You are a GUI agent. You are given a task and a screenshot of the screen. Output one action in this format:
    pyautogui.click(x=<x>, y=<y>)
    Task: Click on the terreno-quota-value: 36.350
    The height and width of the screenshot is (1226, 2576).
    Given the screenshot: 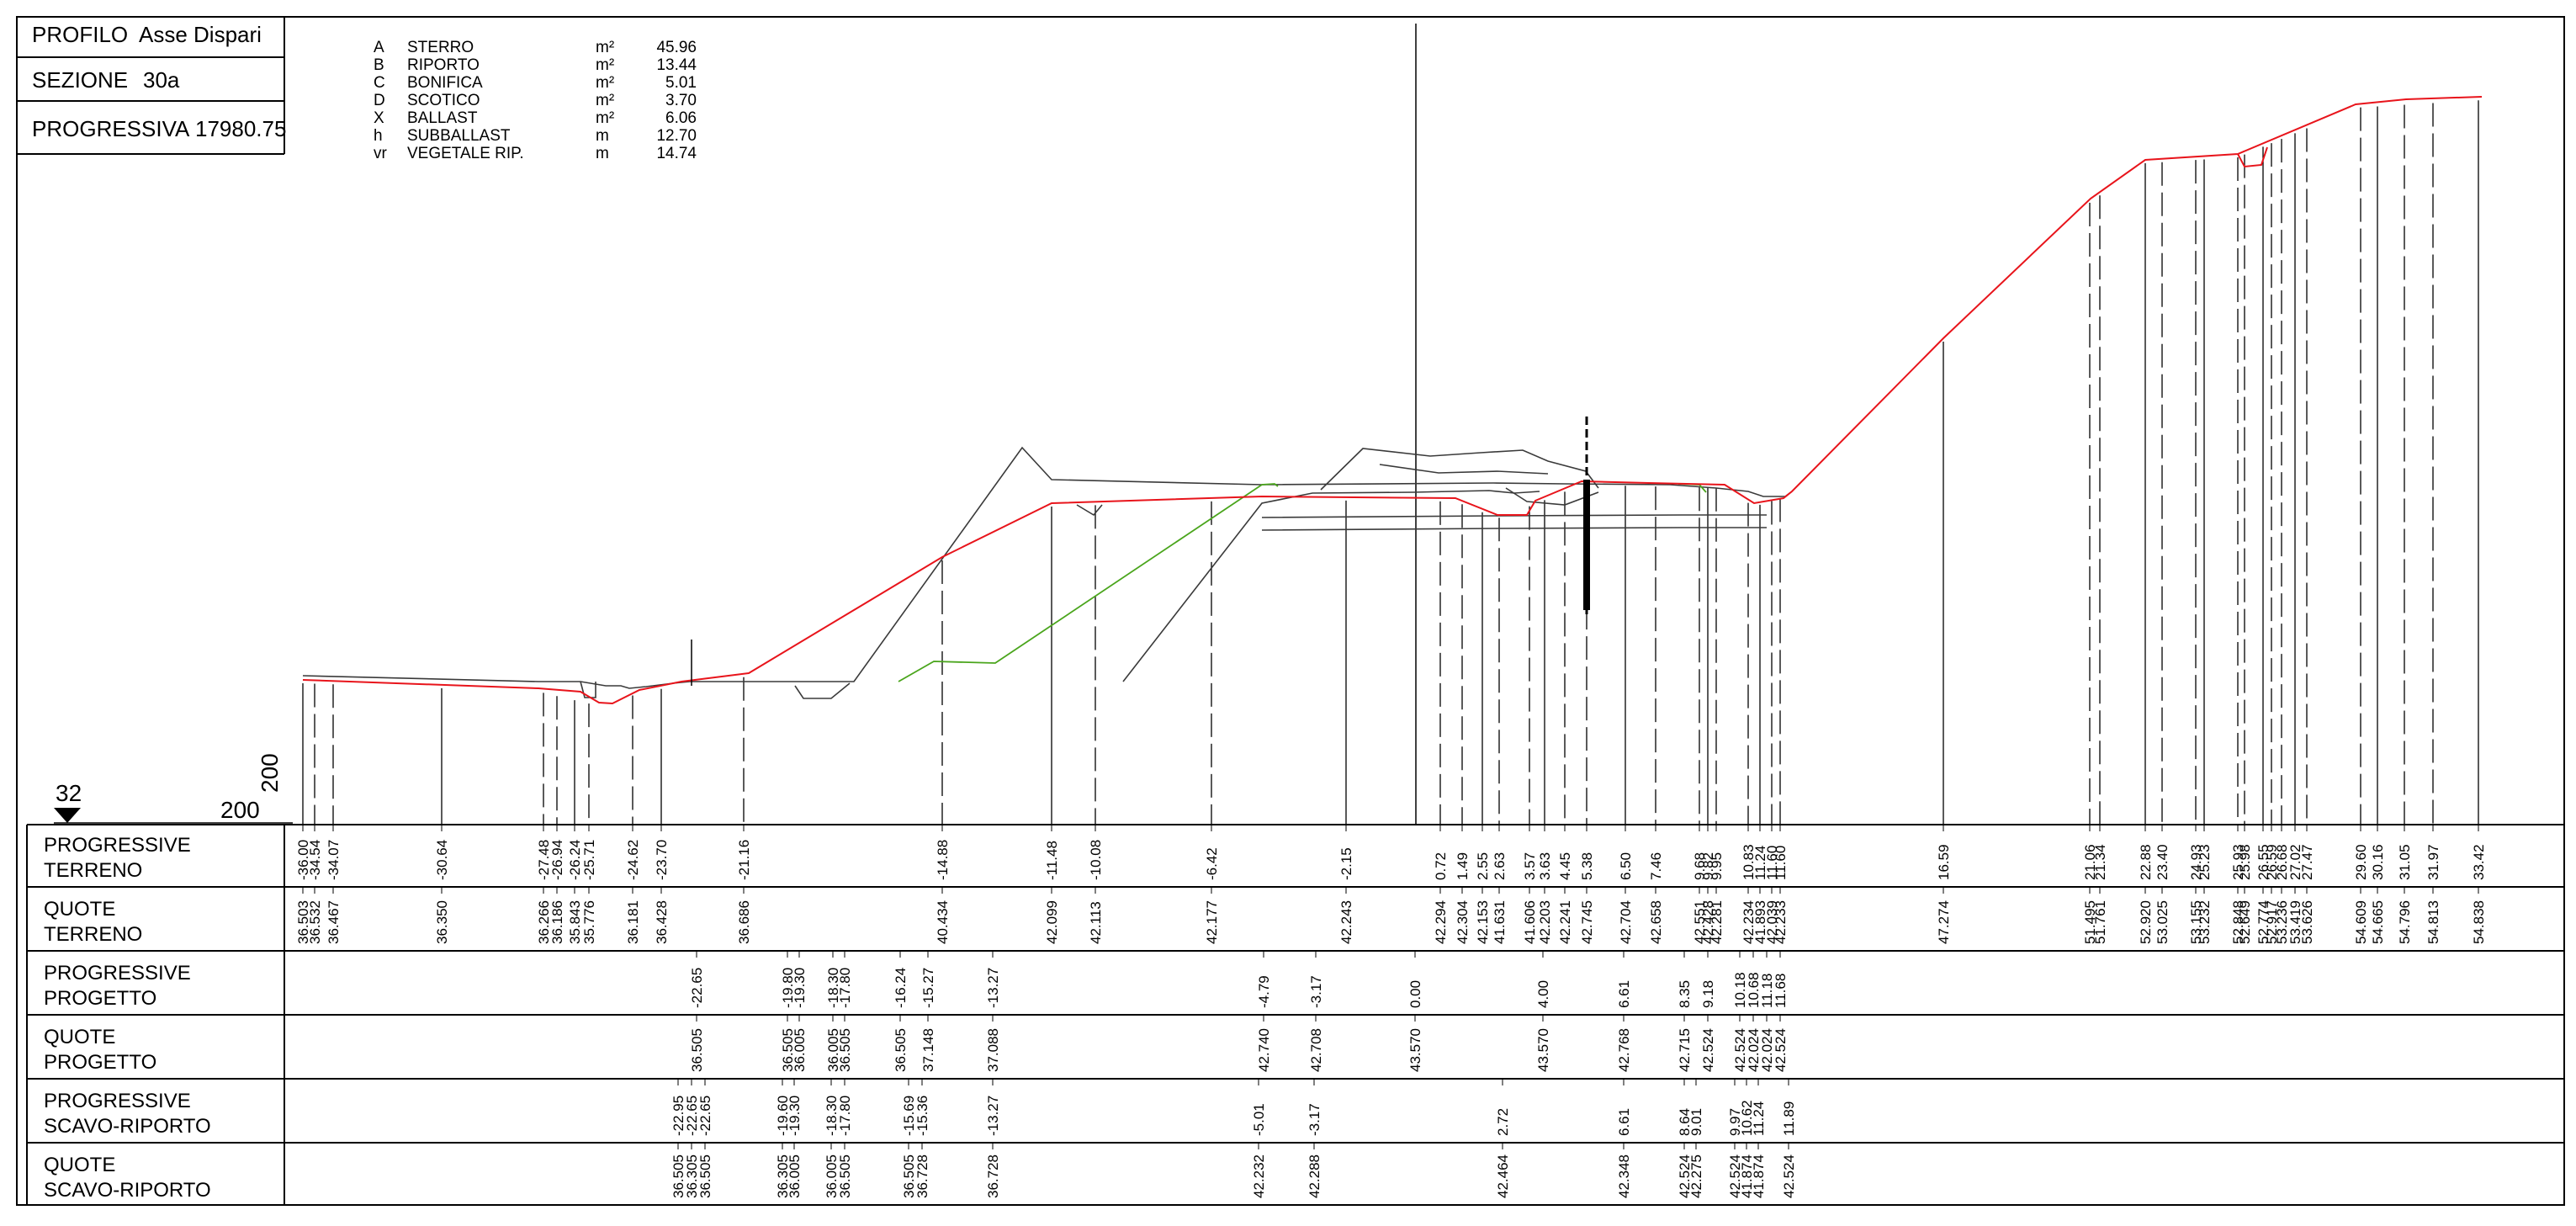 What is the action you would take?
    pyautogui.click(x=442, y=922)
    